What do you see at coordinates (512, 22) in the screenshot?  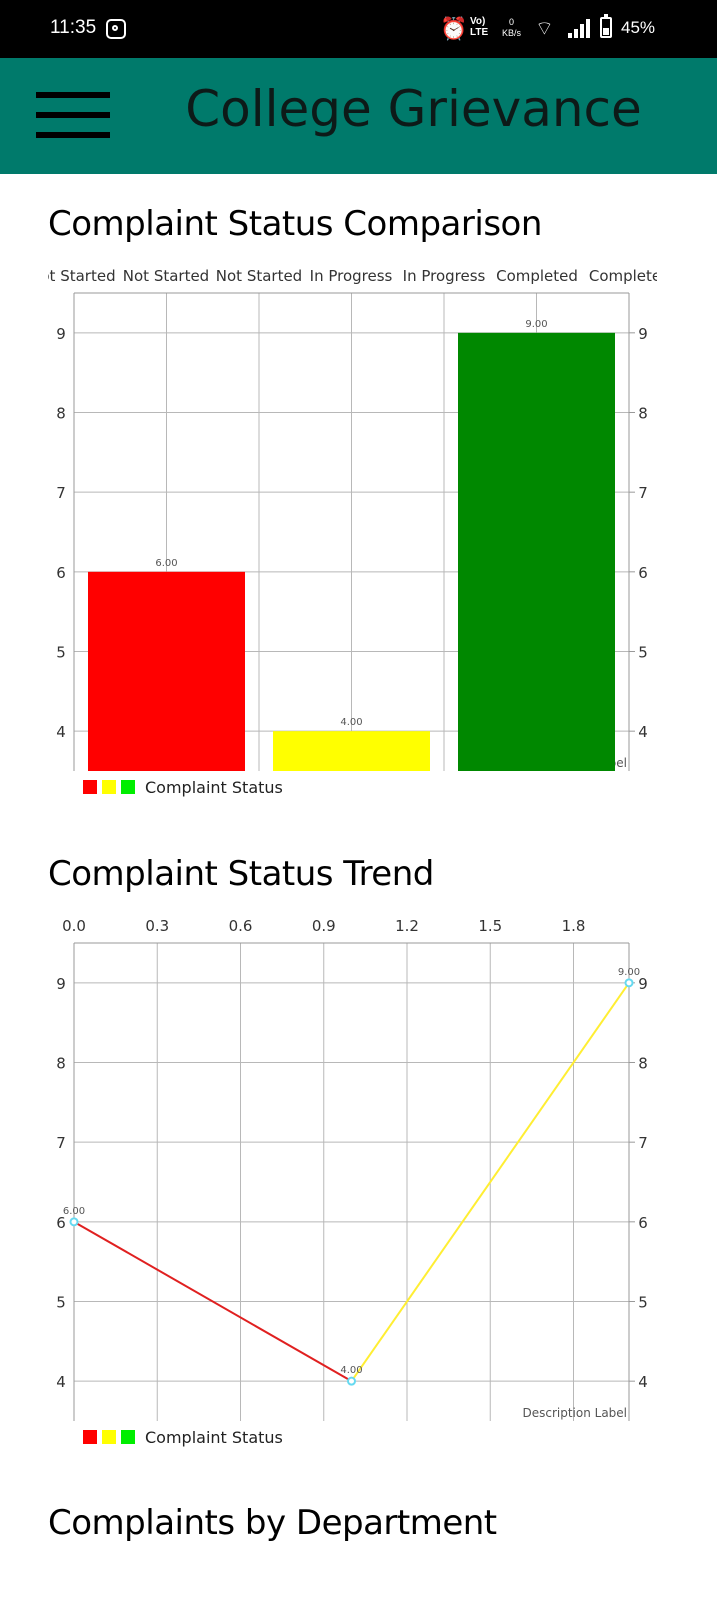 I see `network-speed-value: 0` at bounding box center [512, 22].